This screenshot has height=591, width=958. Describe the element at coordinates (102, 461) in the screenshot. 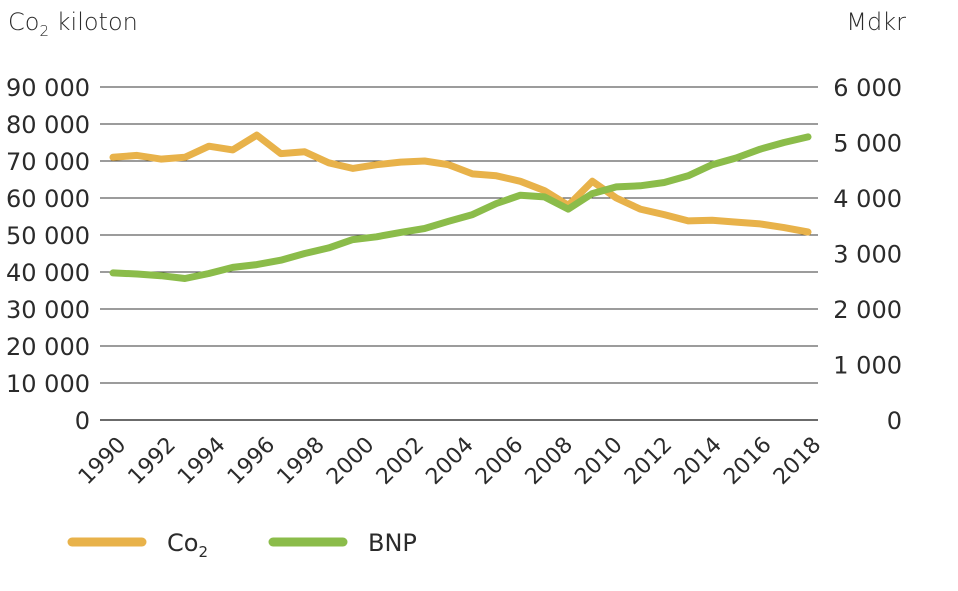

I see `x-tick-label: 1990` at that location.